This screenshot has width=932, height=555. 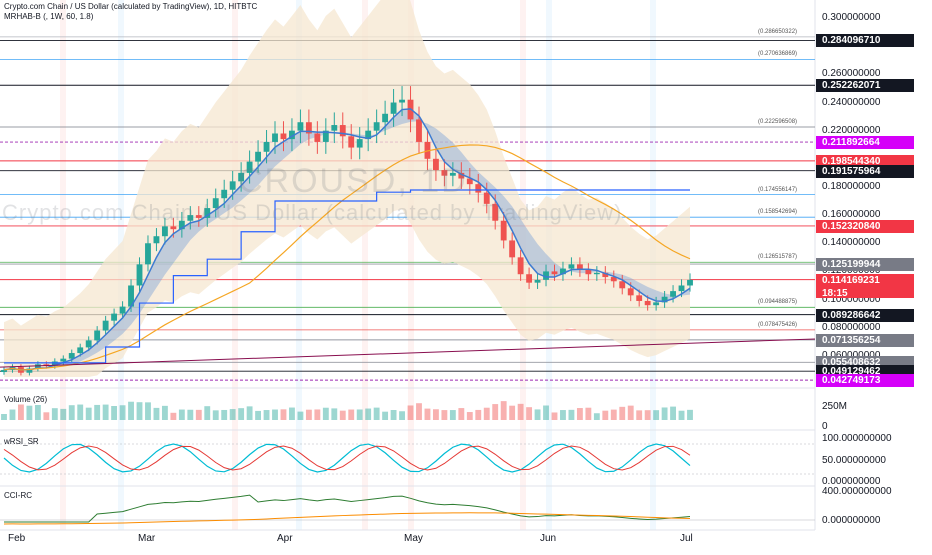 What do you see at coordinates (835, 406) in the screenshot?
I see `volume-axis-tick: 250M` at bounding box center [835, 406].